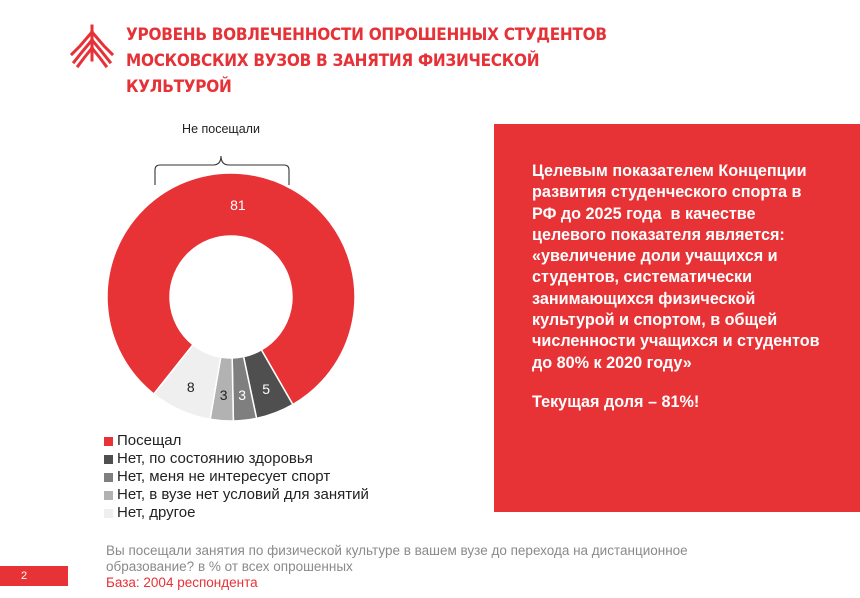  I want to click on bracket-label: Не посещали, so click(221, 129).